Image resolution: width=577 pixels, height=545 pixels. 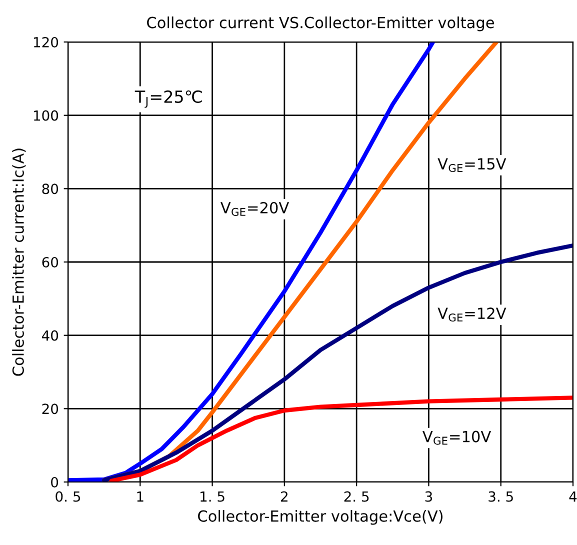 What do you see at coordinates (320, 24) in the screenshot?
I see `chart-title: Collector current VS.Collector-Emitter voltage` at bounding box center [320, 24].